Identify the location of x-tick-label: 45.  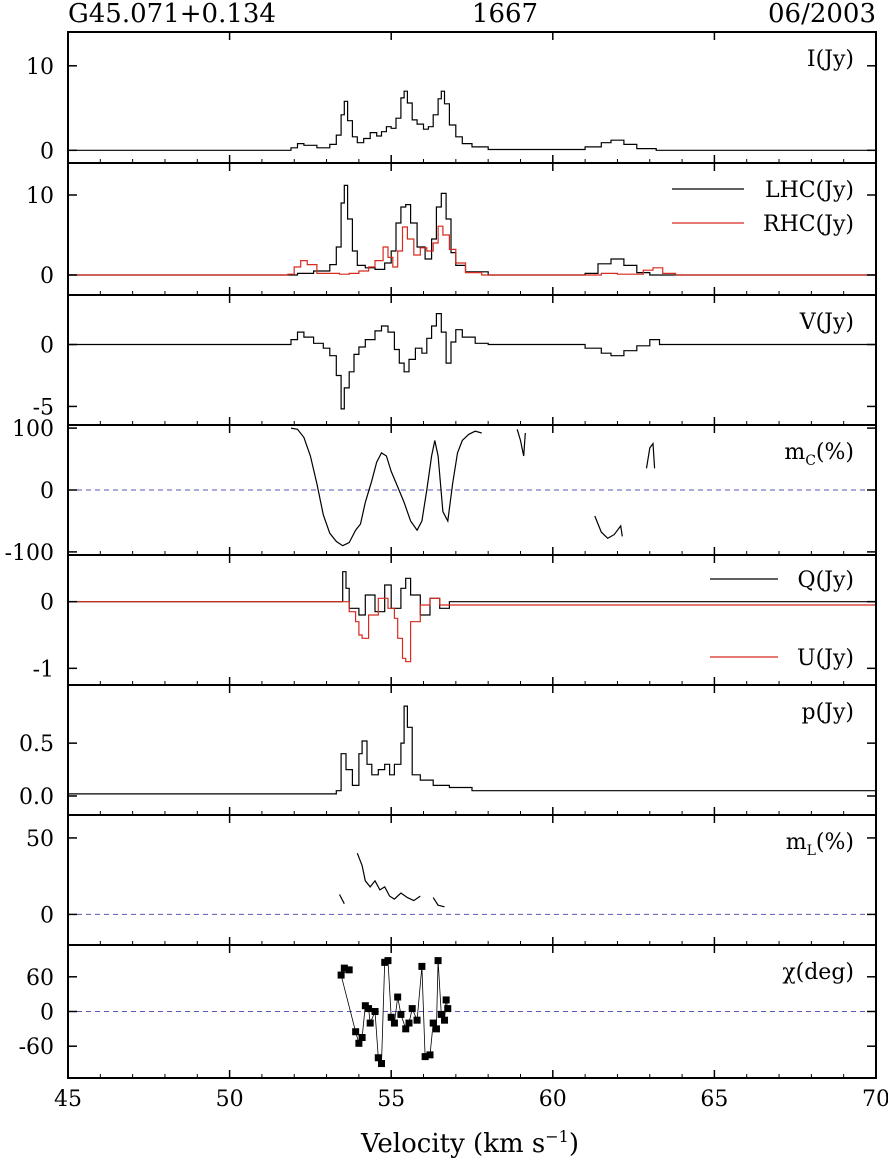
(68, 1099).